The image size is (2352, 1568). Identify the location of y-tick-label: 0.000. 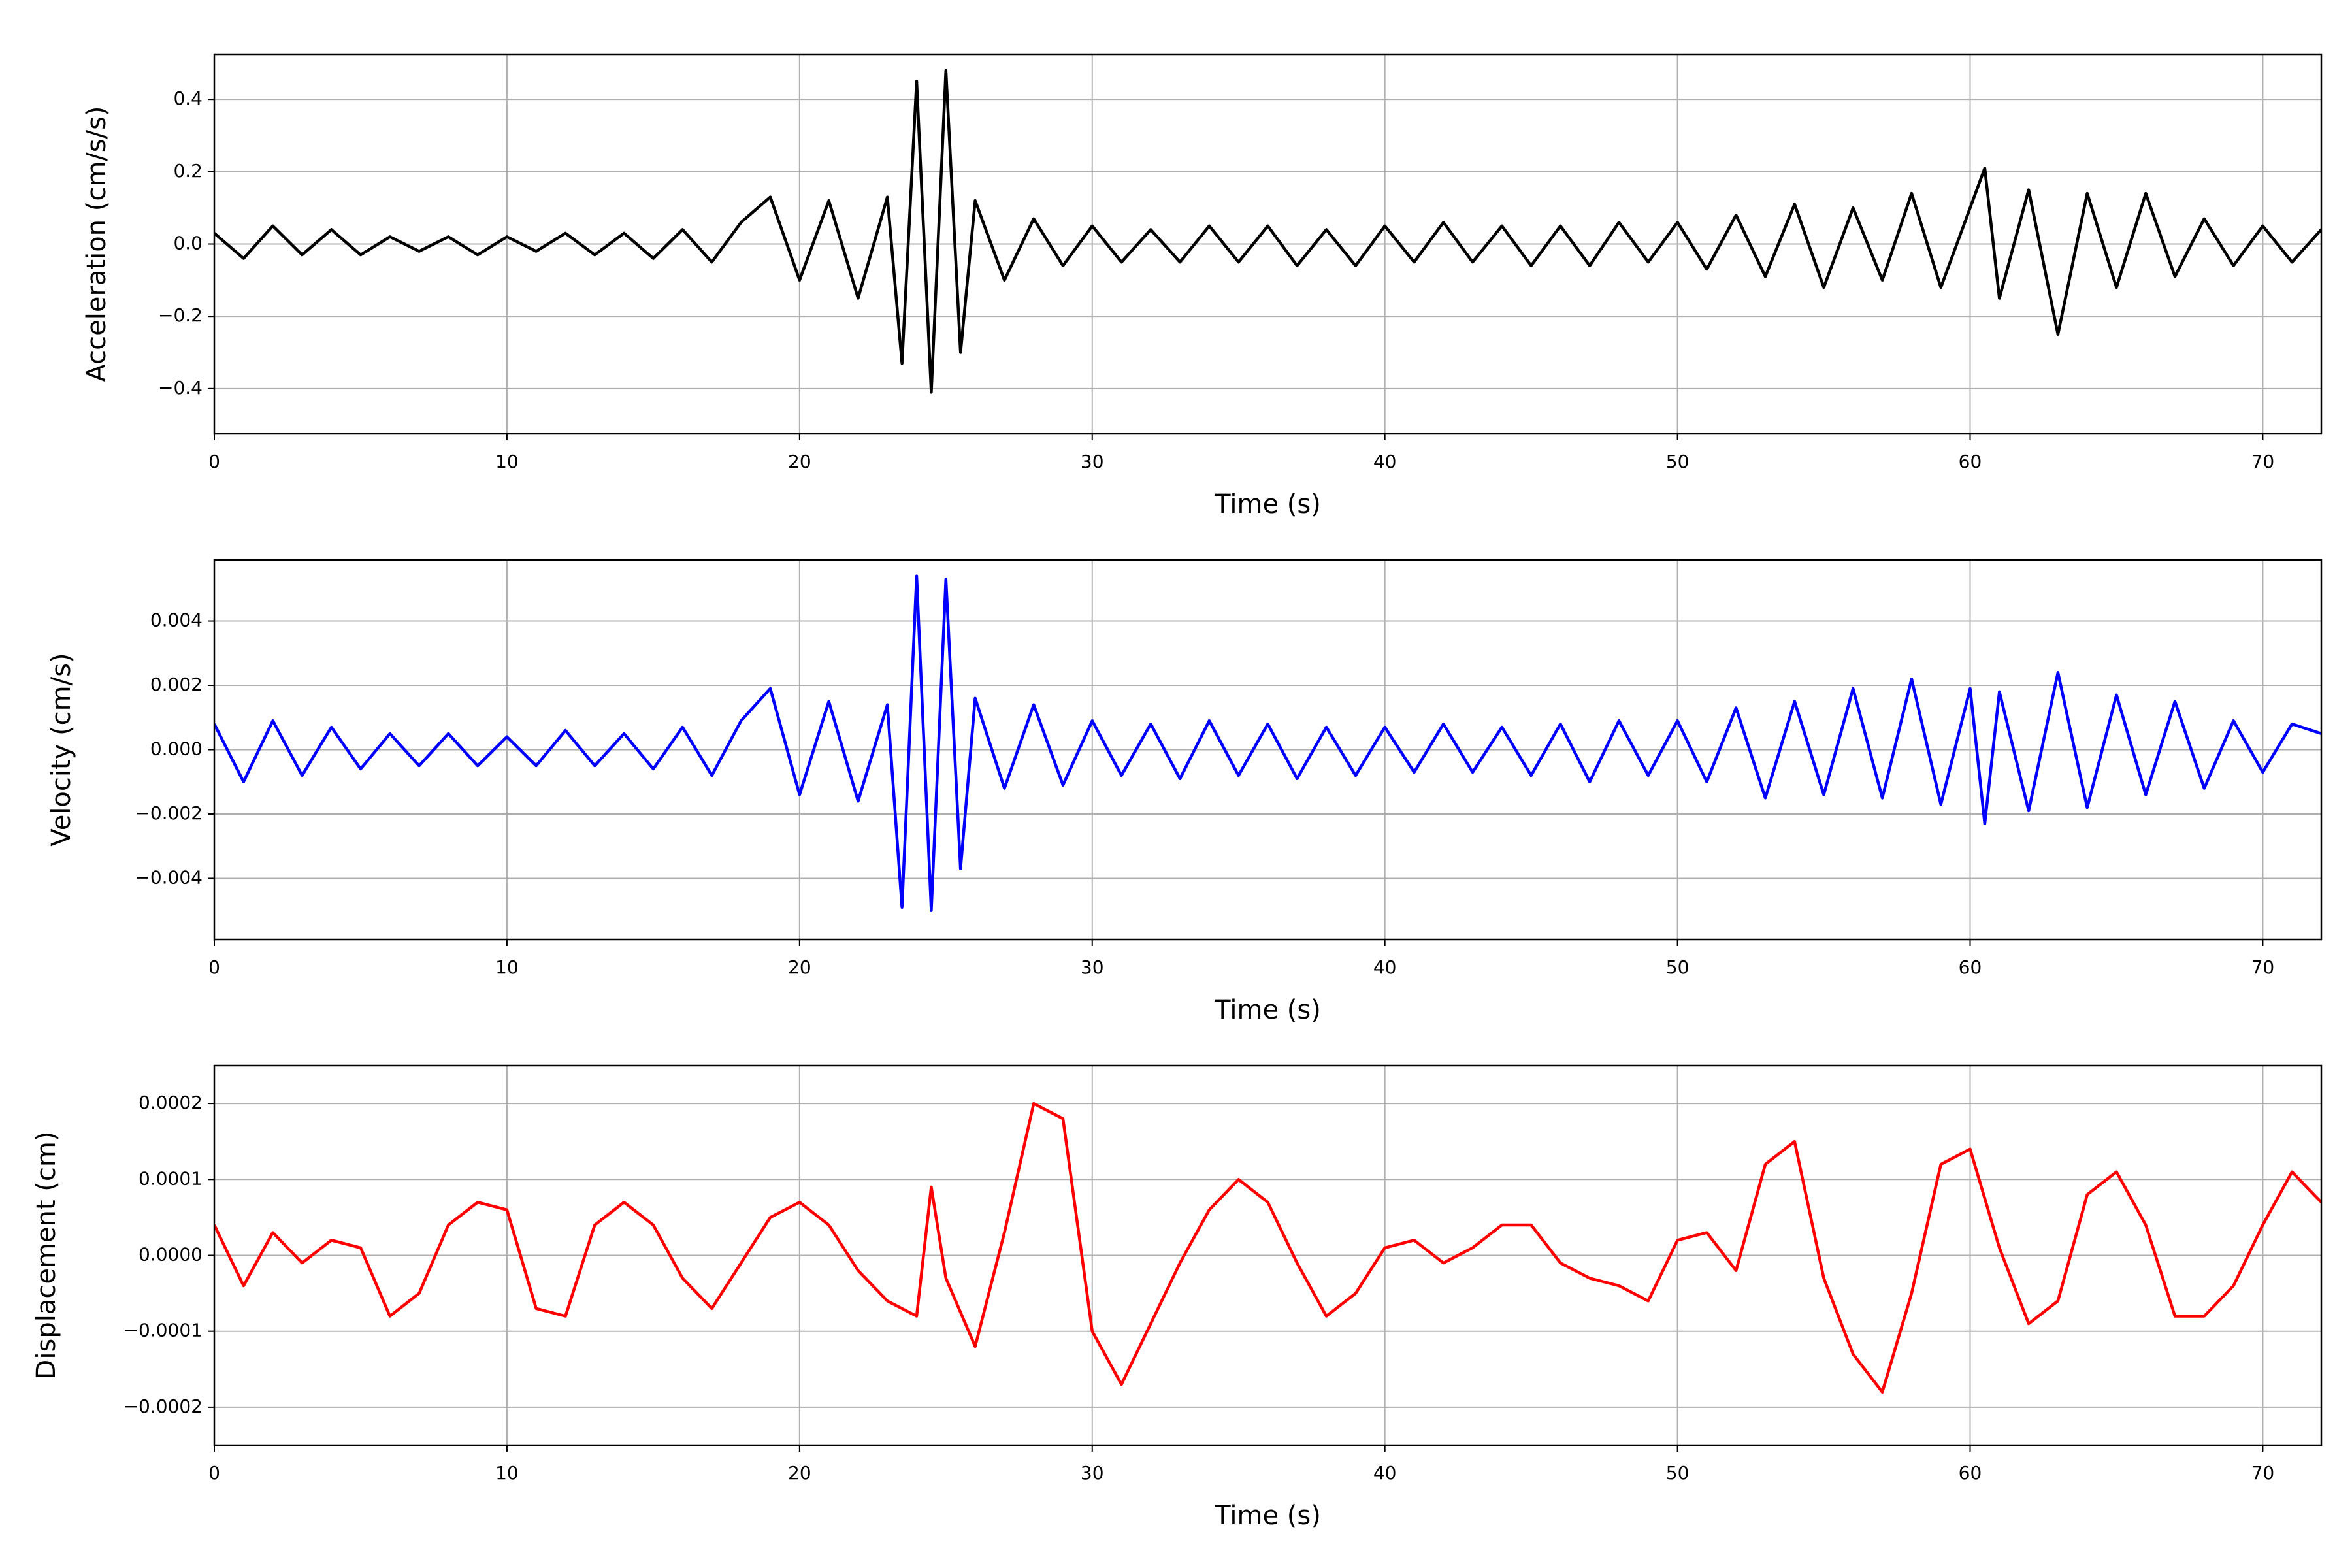
(176, 749).